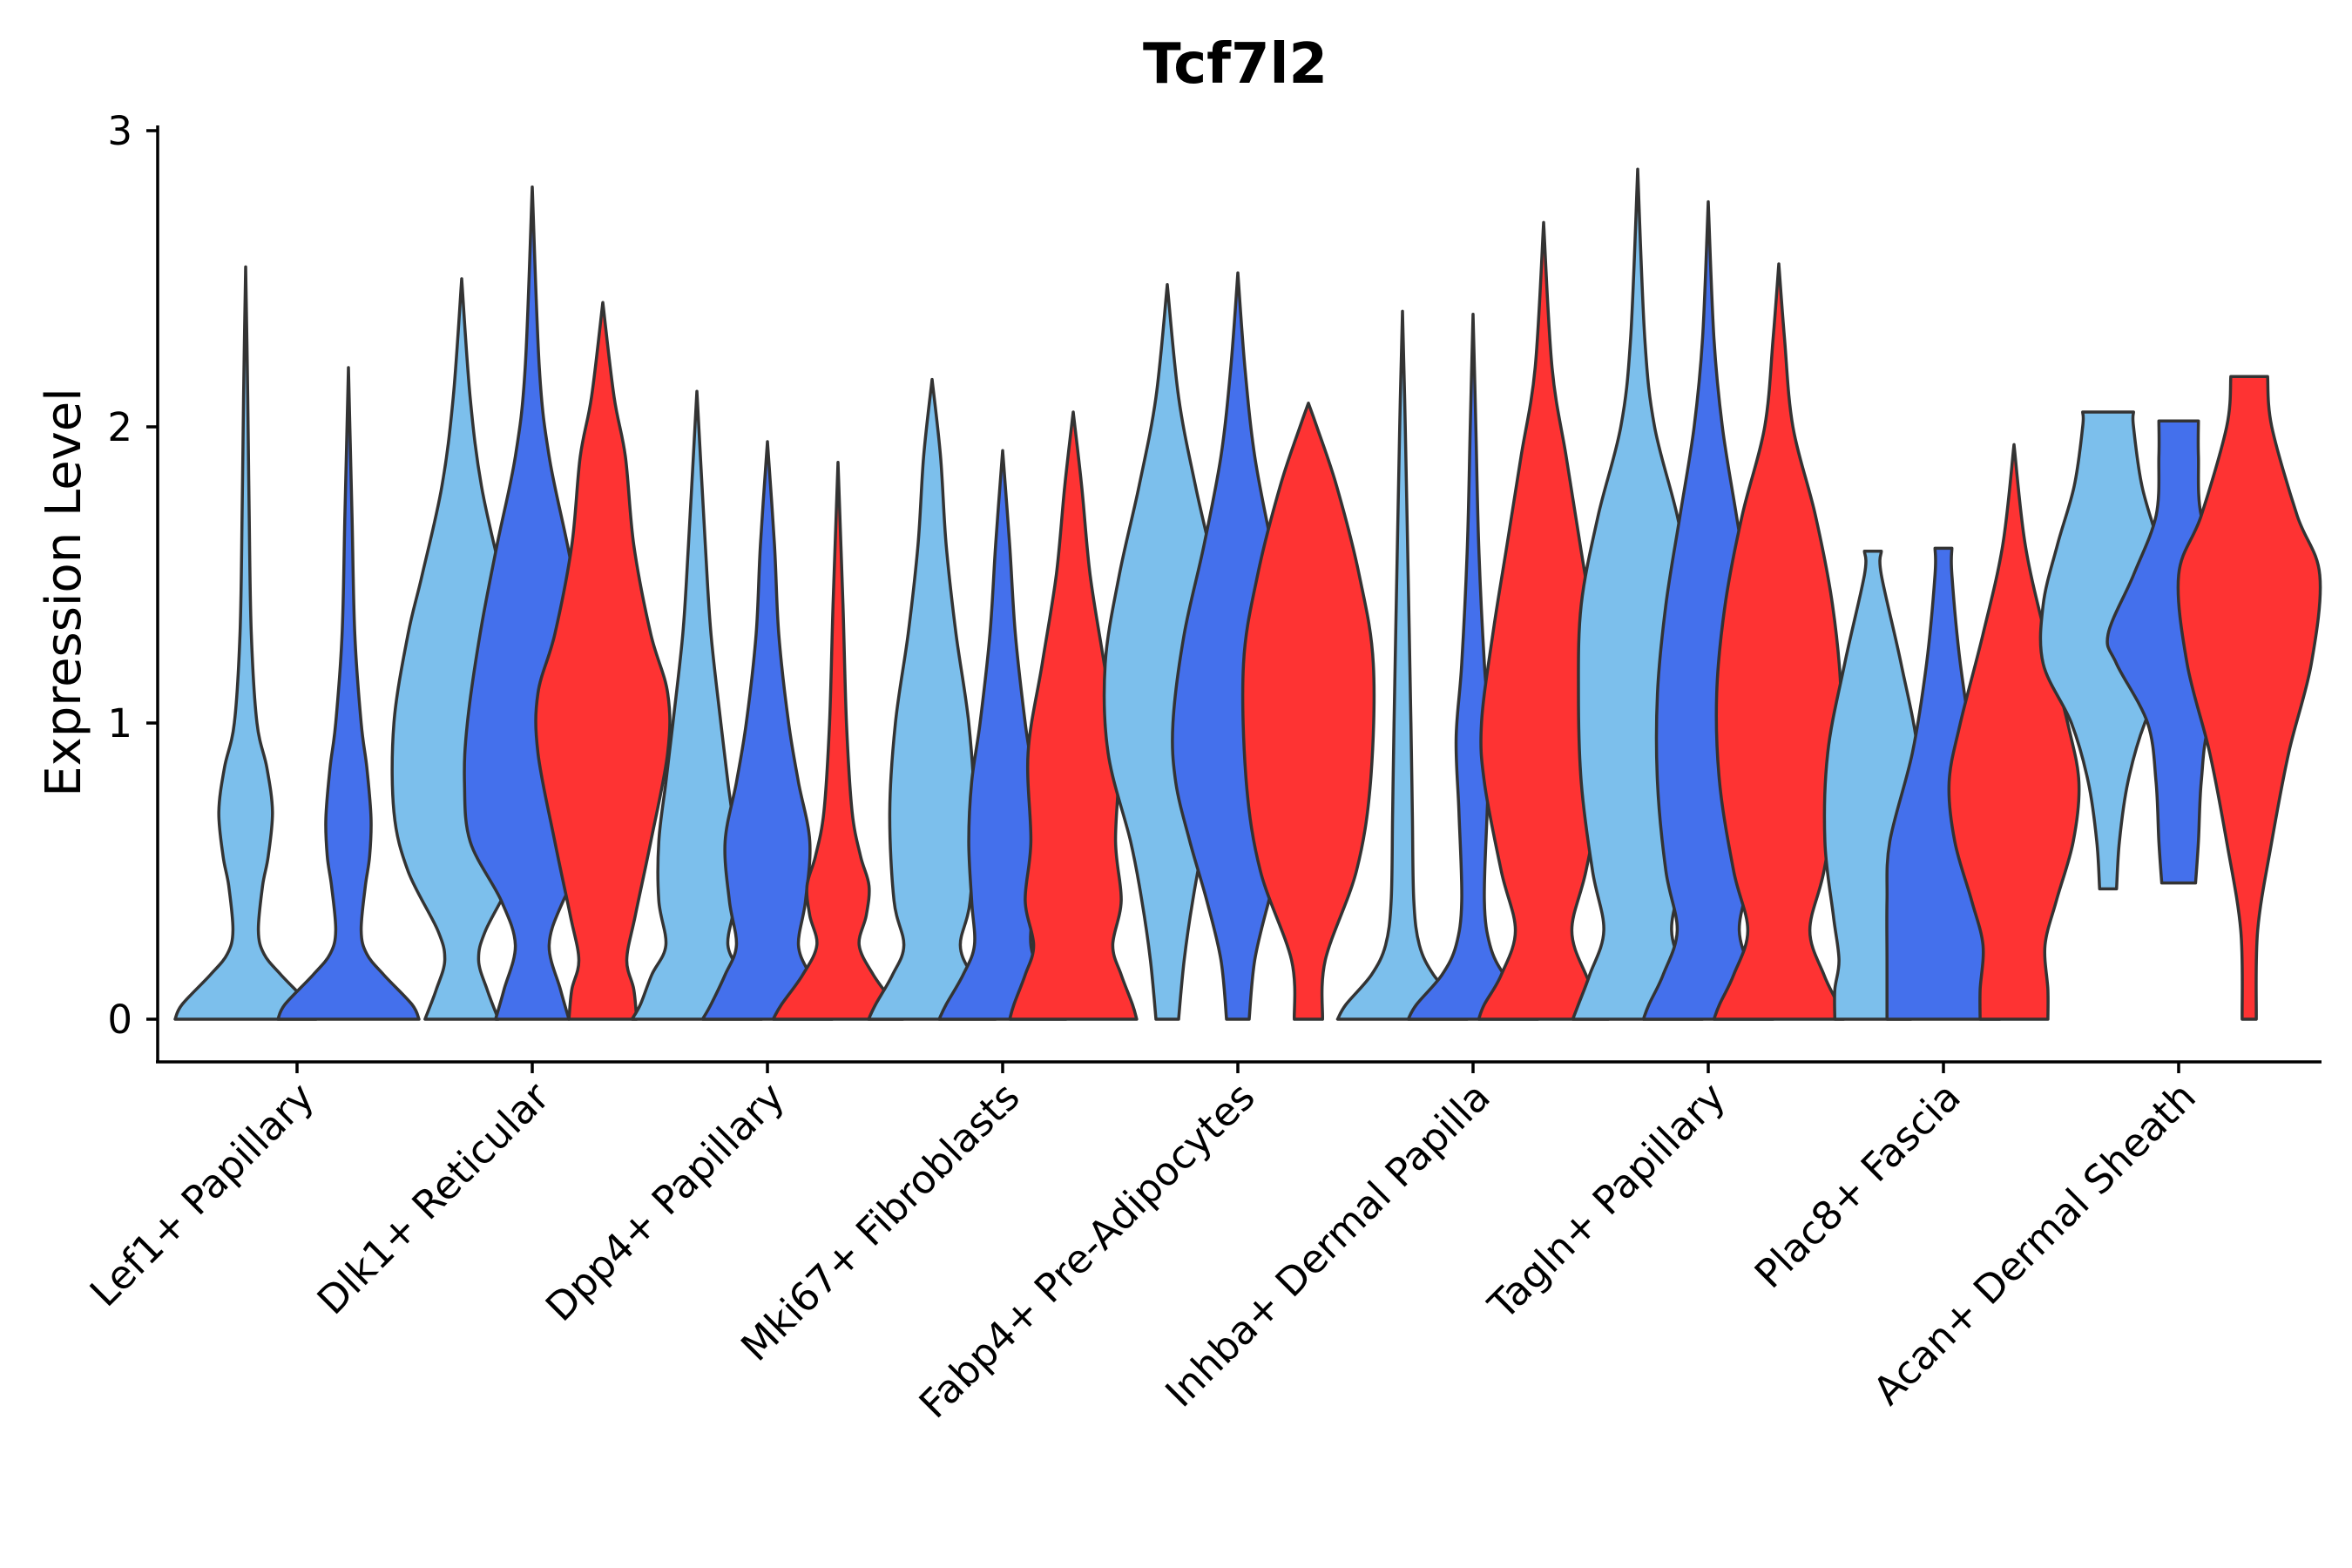  I want to click on y-tick-label: 1, so click(119, 723).